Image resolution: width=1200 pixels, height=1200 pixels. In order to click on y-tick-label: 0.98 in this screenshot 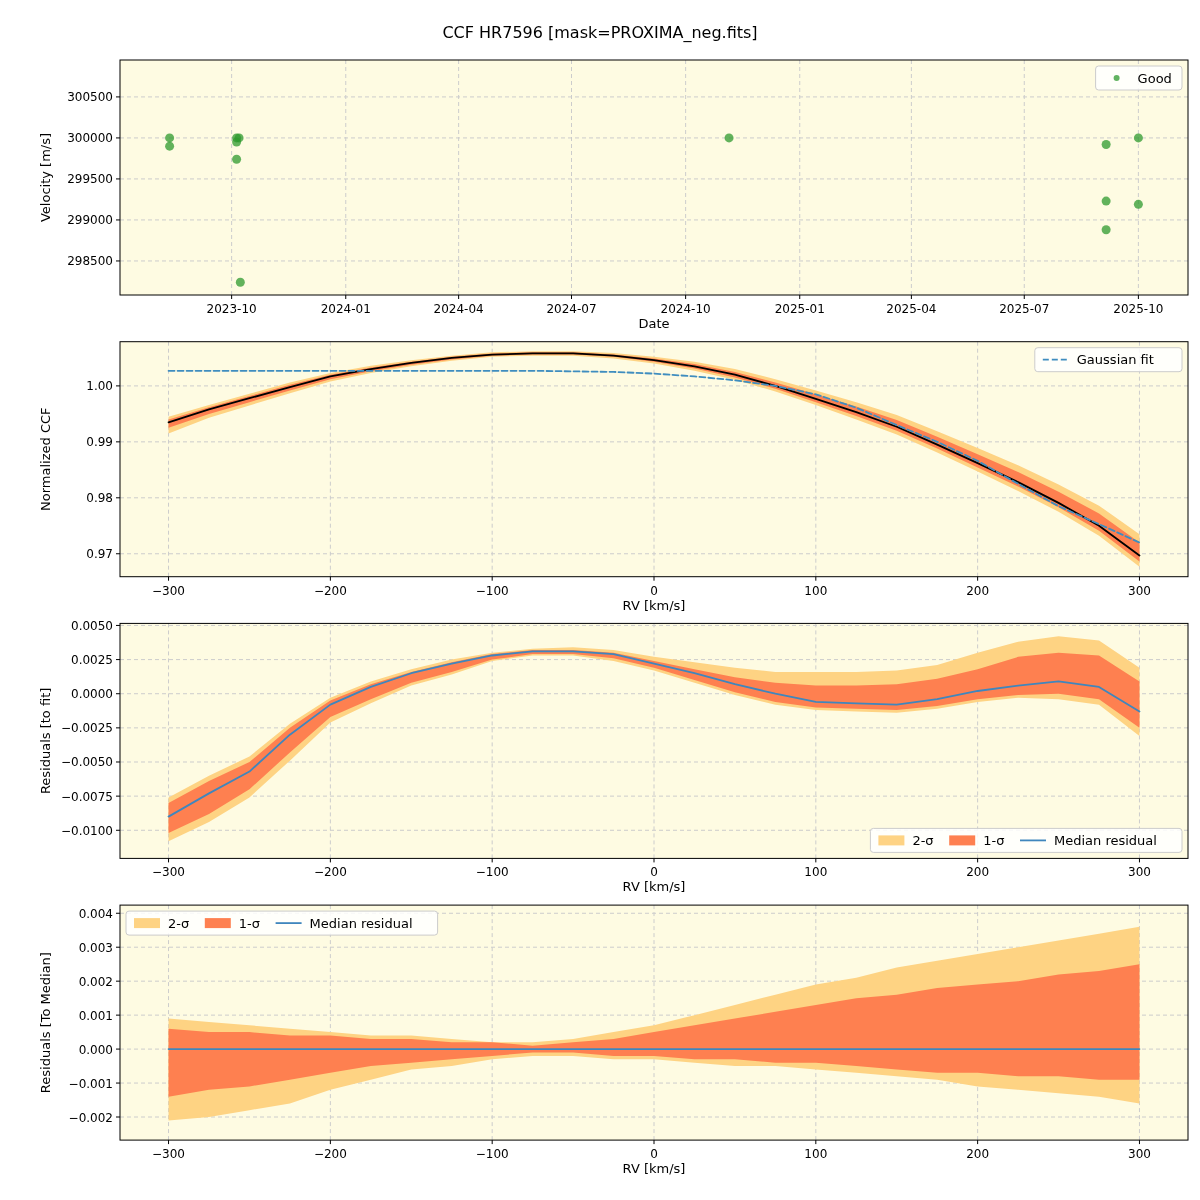, I will do `click(99, 498)`.